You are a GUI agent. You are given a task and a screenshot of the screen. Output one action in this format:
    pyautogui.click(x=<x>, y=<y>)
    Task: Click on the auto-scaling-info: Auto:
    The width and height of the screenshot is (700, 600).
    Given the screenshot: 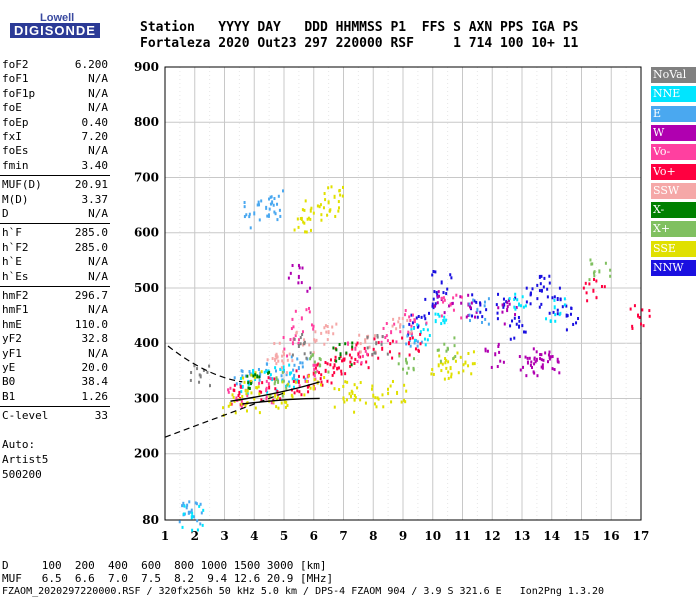 What is the action you would take?
    pyautogui.click(x=19, y=444)
    